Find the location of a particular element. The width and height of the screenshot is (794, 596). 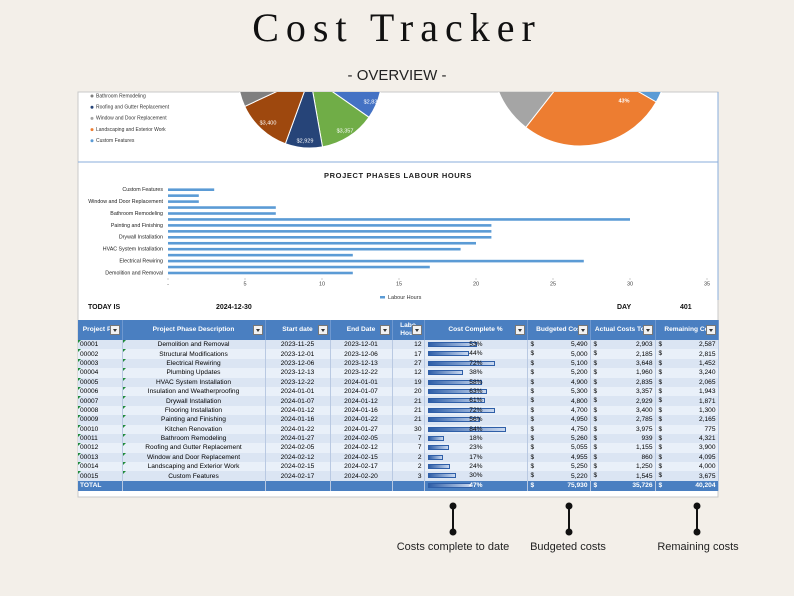

cell-text: 2023-12-01 is located at coordinates (361, 345).